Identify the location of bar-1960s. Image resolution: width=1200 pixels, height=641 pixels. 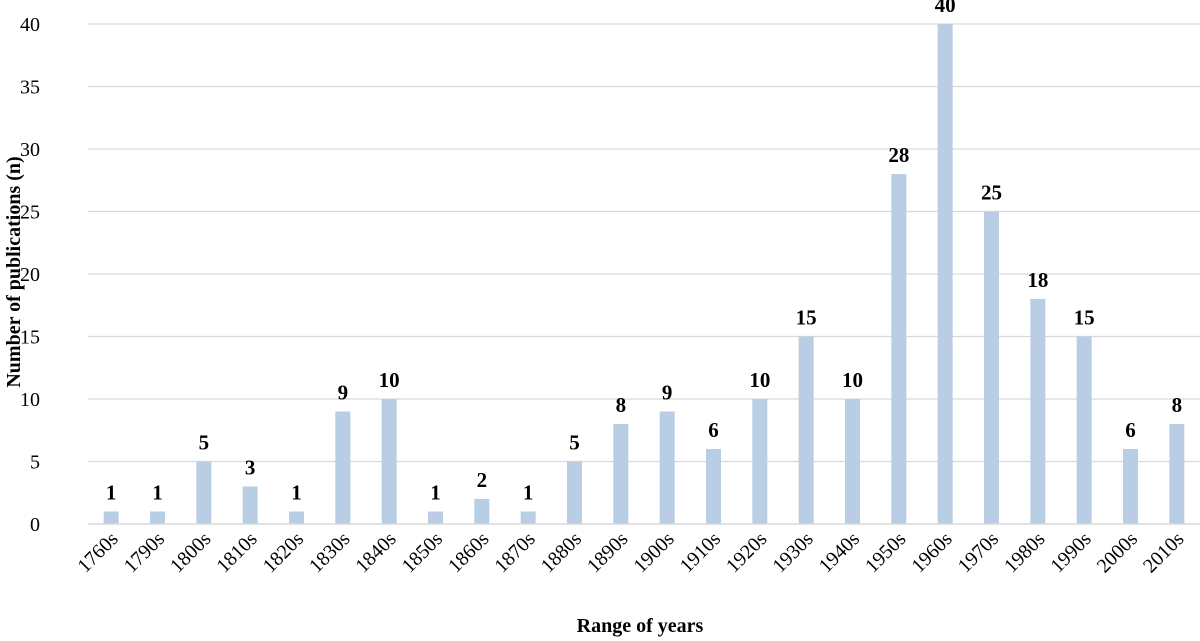
(945, 274).